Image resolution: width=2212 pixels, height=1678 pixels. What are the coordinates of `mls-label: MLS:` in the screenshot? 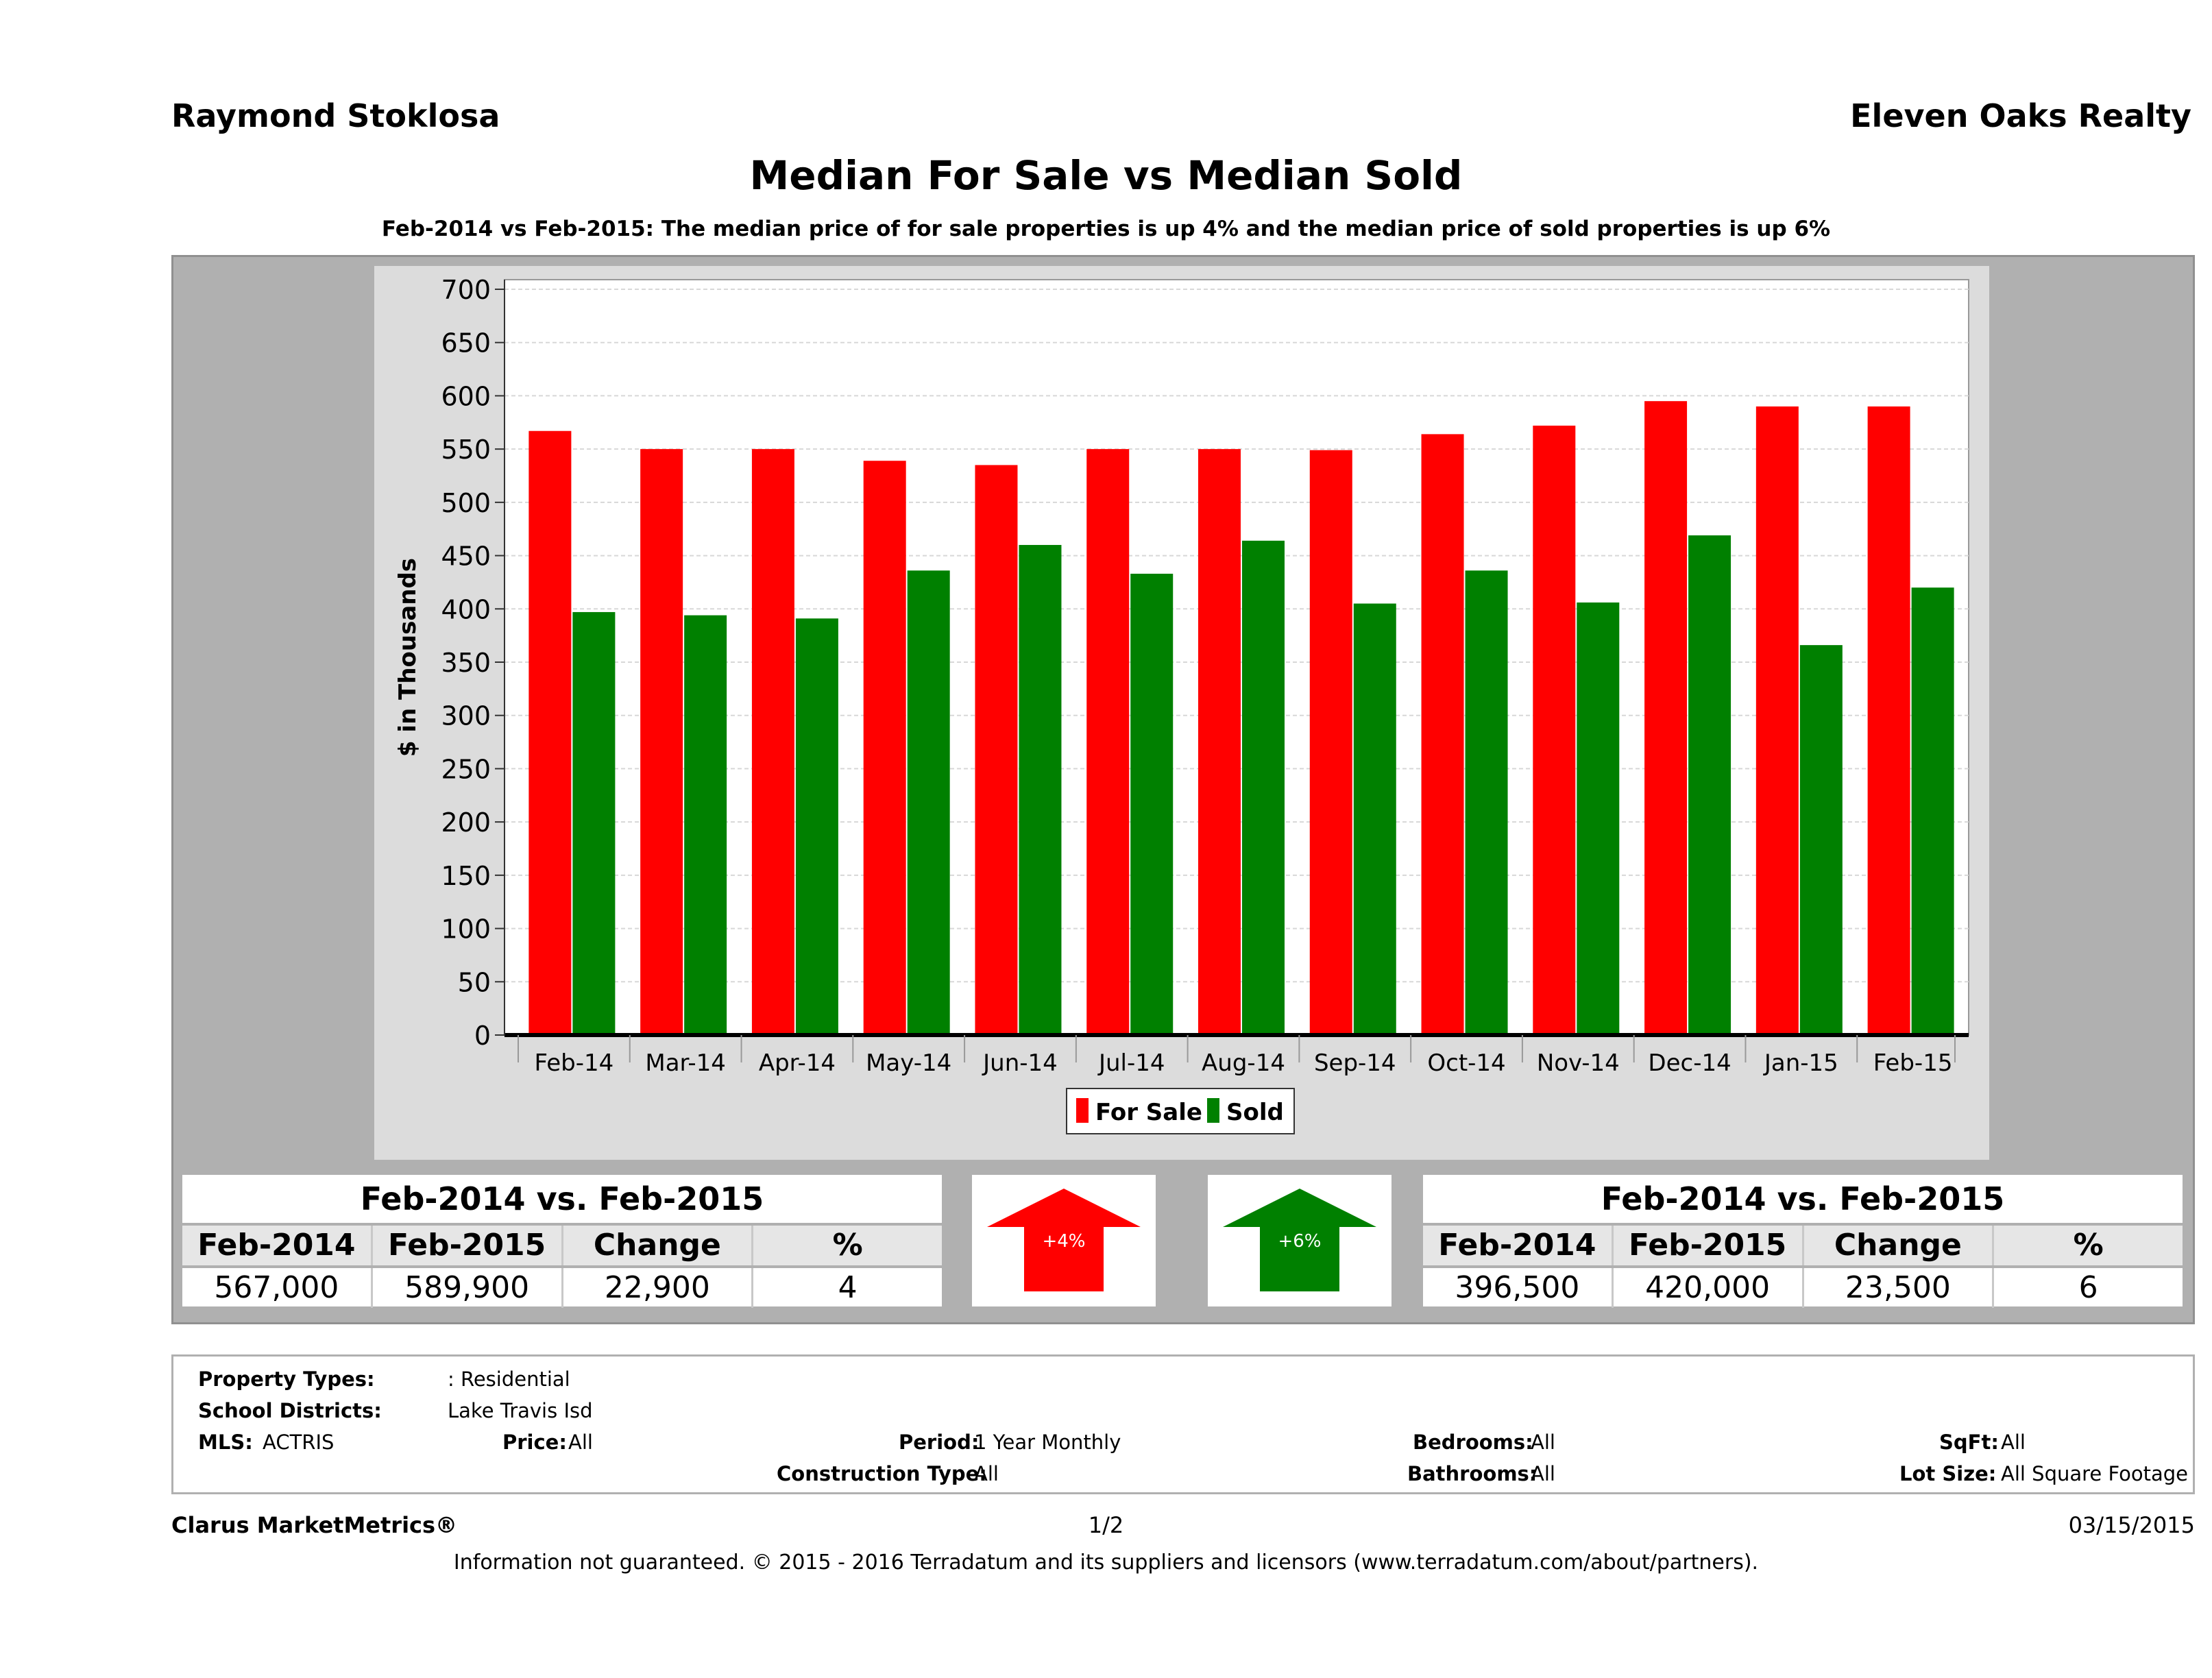 It's located at (225, 1442).